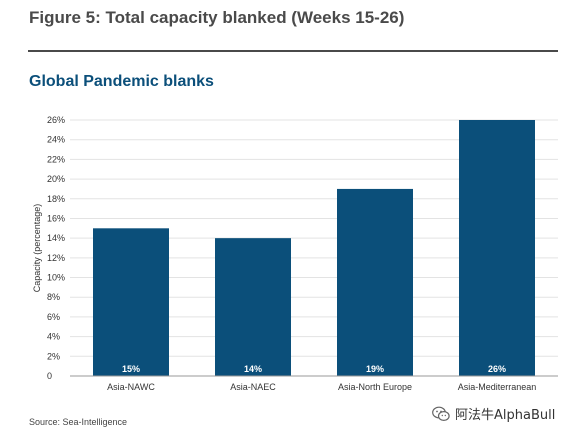 This screenshot has height=436, width=585. I want to click on y-tick-label: 14%, so click(56, 238).